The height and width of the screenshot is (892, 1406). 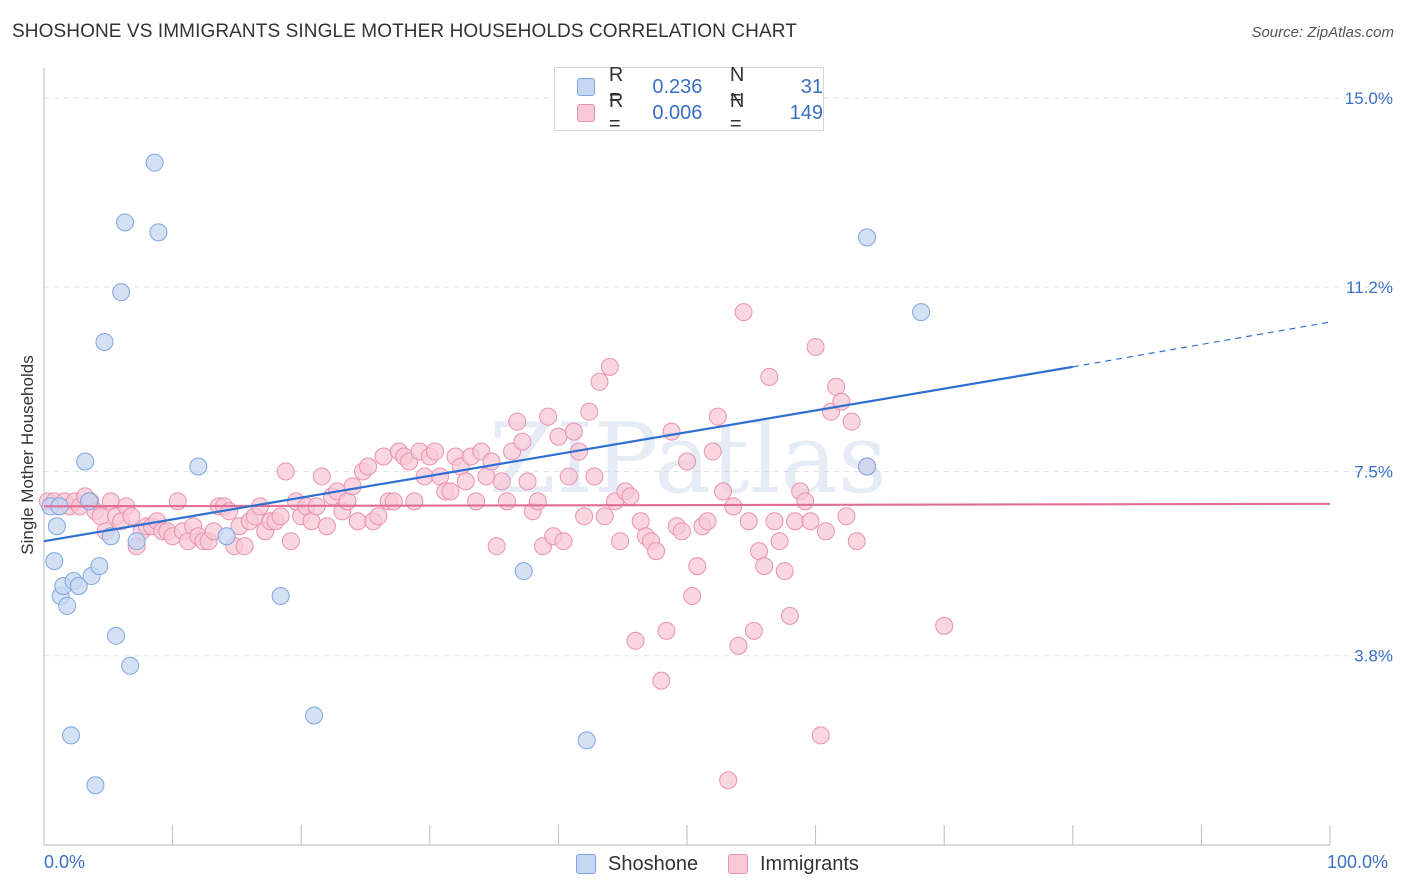 I want to click on legend-r-value: 0.236, so click(x=677, y=86).